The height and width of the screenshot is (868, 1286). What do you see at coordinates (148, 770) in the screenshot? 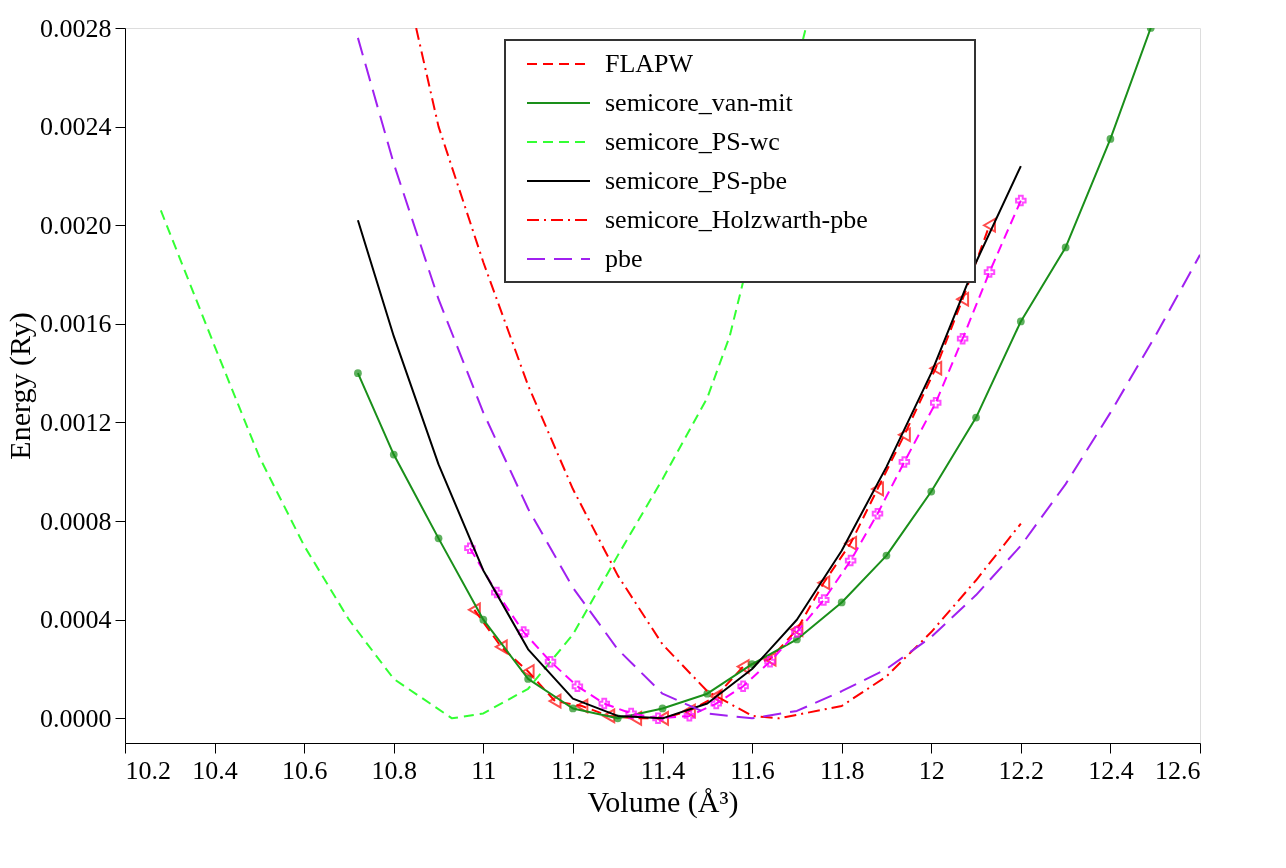
I see `x-tick-label: 10.2` at bounding box center [148, 770].